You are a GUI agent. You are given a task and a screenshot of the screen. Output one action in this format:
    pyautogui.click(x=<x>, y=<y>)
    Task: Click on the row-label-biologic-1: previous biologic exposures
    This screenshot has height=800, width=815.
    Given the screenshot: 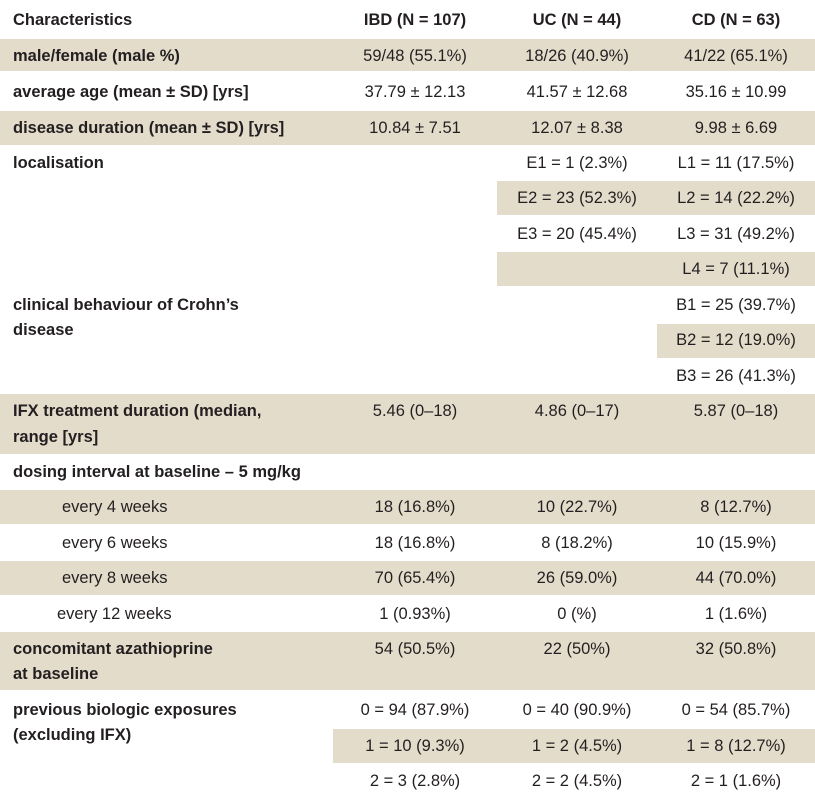 What is the action you would take?
    pyautogui.click(x=125, y=710)
    